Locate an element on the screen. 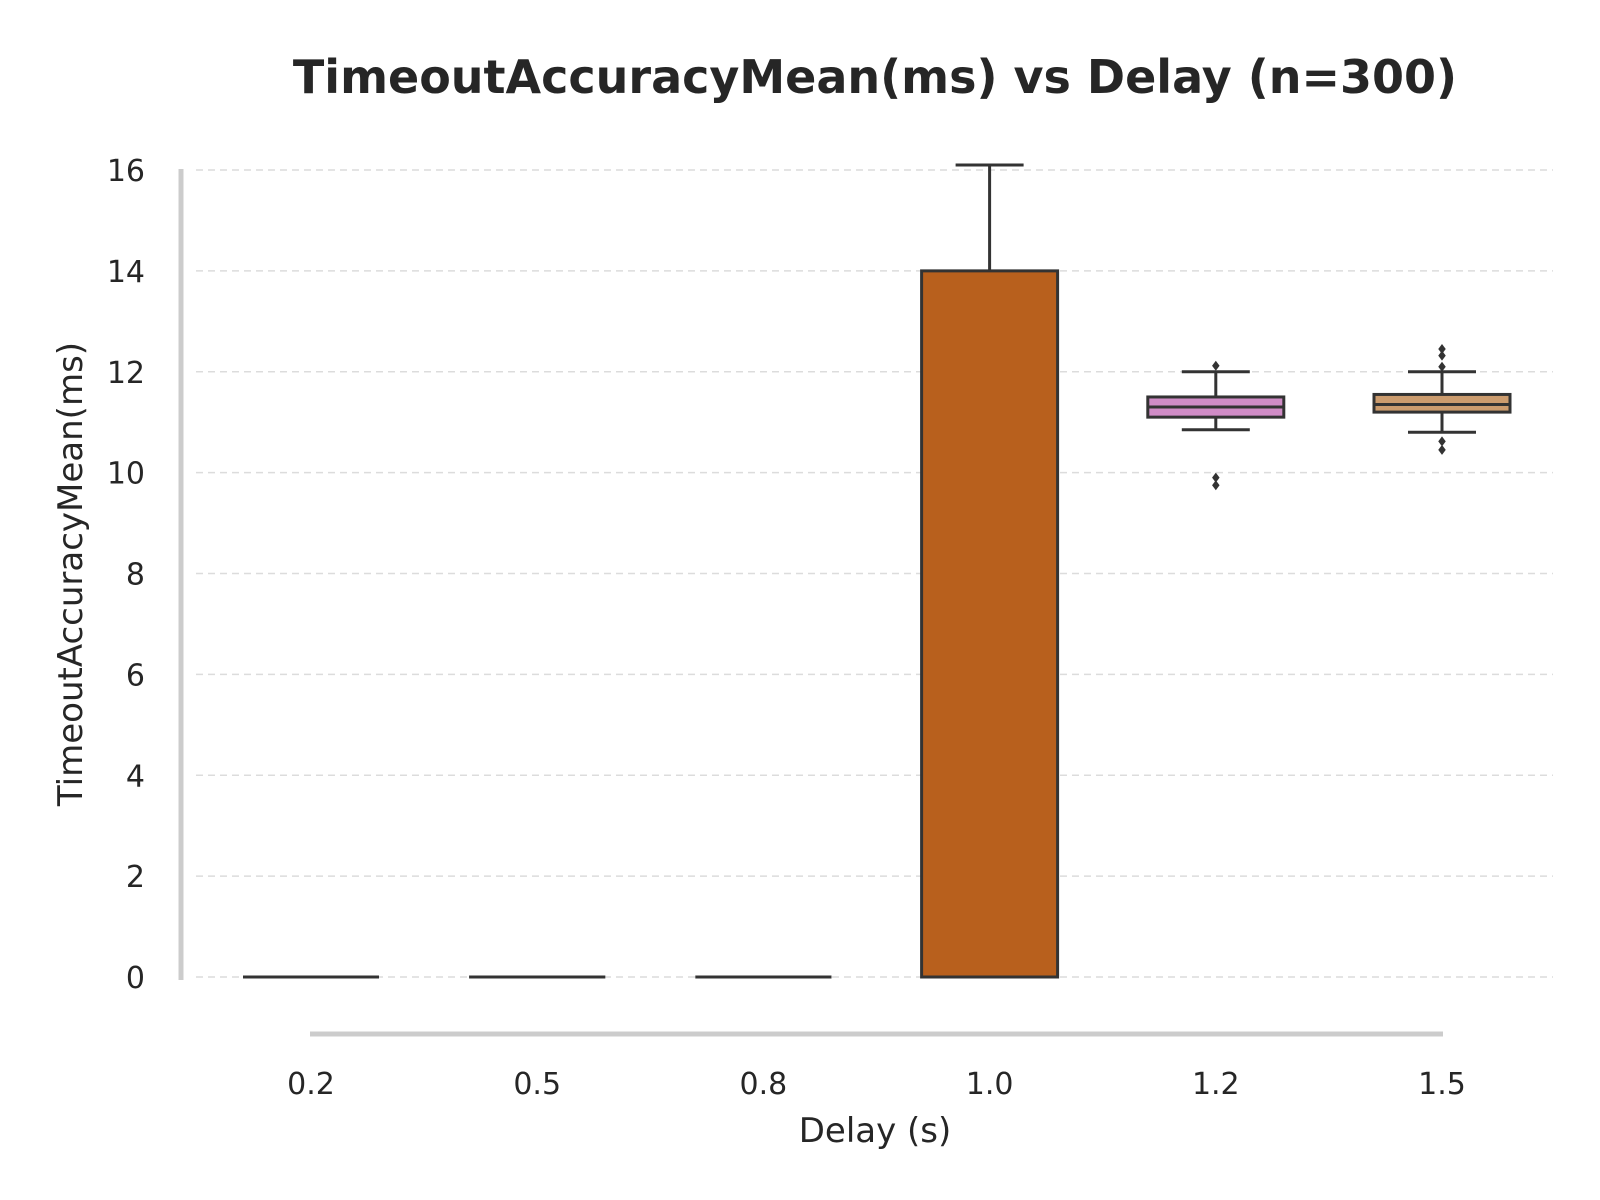 Image resolution: width=1600 pixels, height=1200 pixels. y-tick-label-6: 6 is located at coordinates (135, 675).